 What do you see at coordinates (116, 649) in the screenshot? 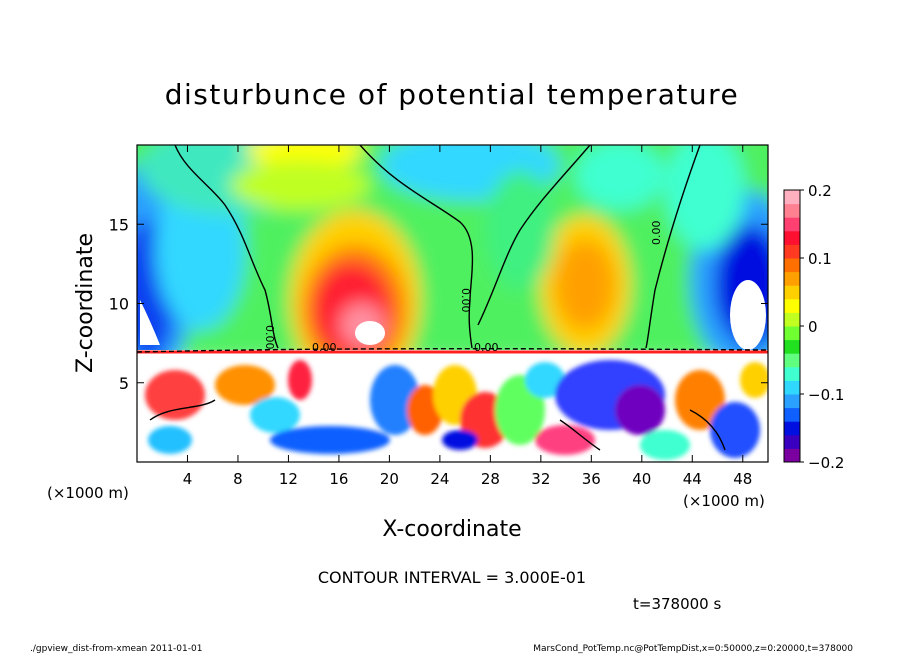
I see `footer-left: ./gpview_dist-from-xmean 2011-01-01` at bounding box center [116, 649].